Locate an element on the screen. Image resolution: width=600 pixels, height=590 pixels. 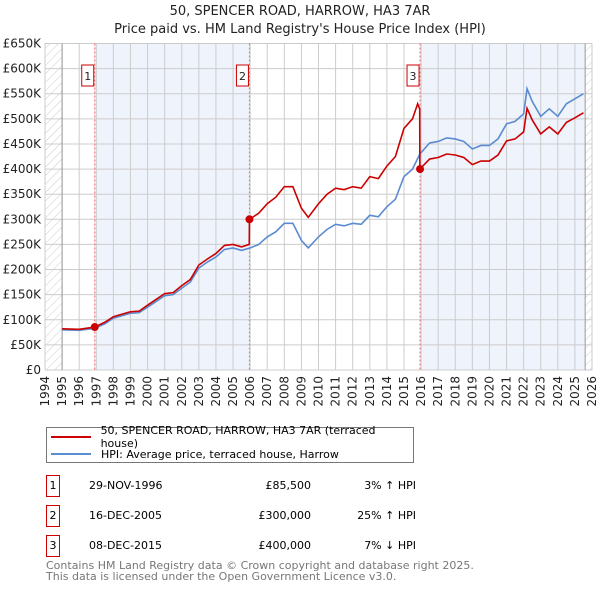
sale-row: 2 16-DEC-2005 £300,000 25% ↑ HPI is located at coordinates (246, 516).